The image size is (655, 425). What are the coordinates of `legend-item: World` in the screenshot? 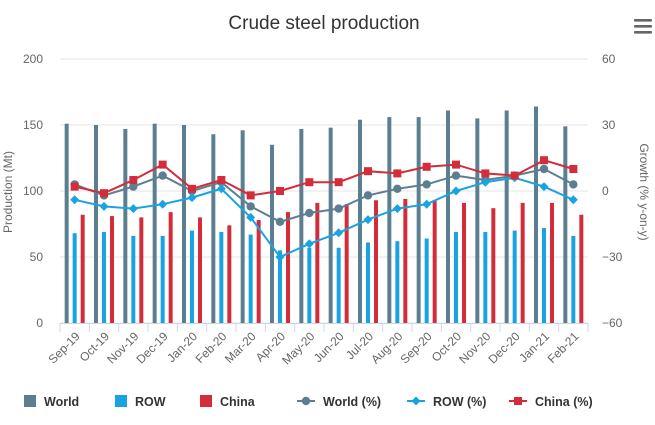 It's located at (51, 402).